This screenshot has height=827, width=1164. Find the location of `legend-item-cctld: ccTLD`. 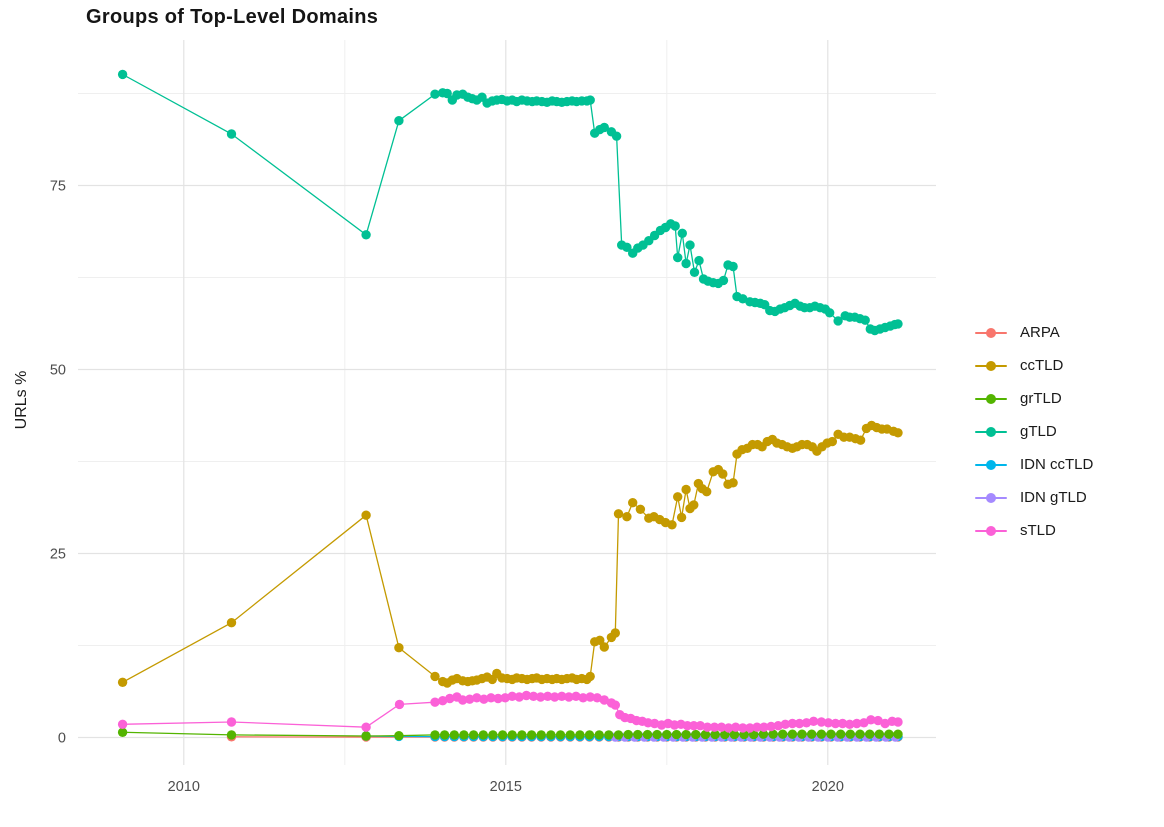

legend-item-cctld: ccTLD is located at coordinates (1034, 365).